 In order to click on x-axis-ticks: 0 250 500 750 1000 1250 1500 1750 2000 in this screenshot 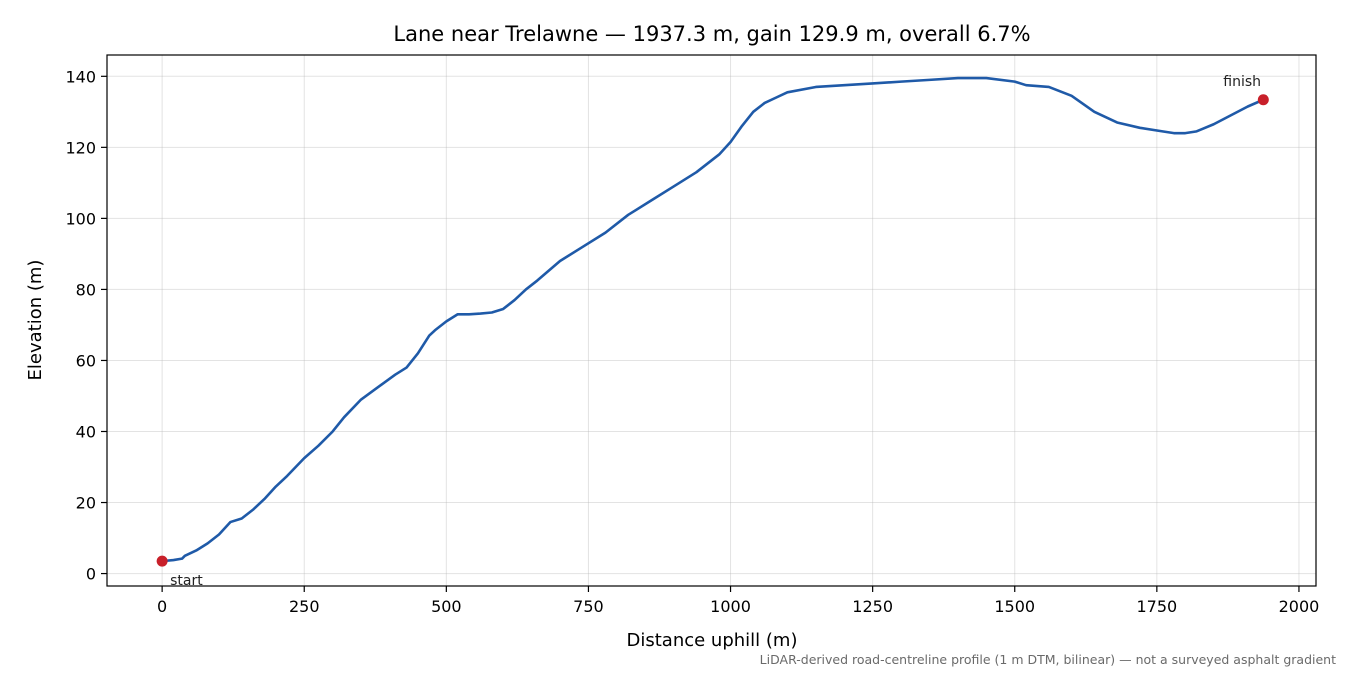, I will do `click(738, 601)`.